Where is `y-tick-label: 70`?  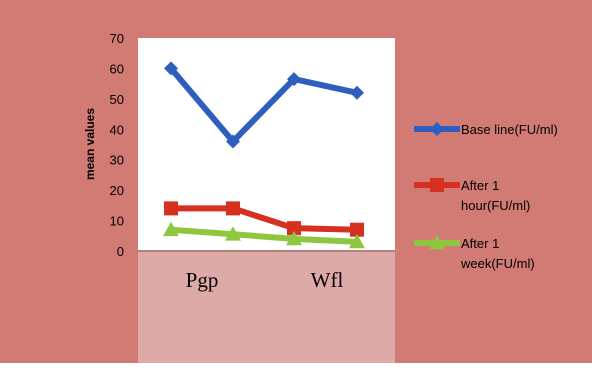
y-tick-label: 70 is located at coordinates (117, 38).